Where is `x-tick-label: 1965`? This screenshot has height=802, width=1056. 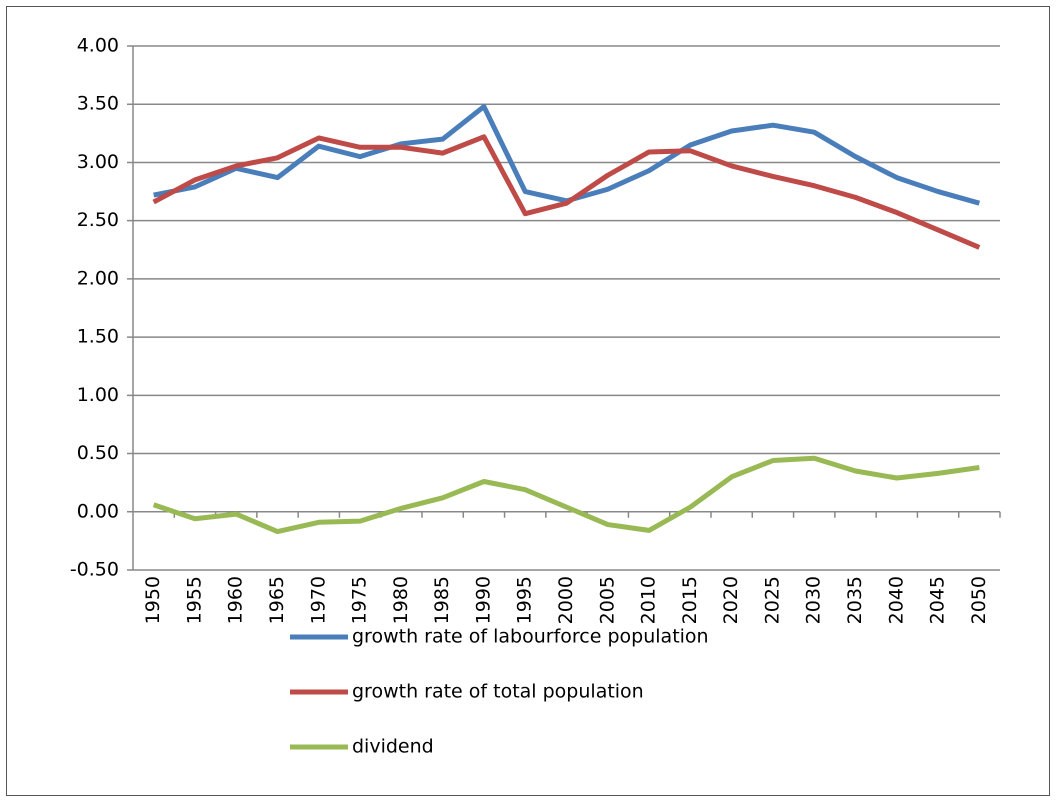 x-tick-label: 1965 is located at coordinates (277, 600).